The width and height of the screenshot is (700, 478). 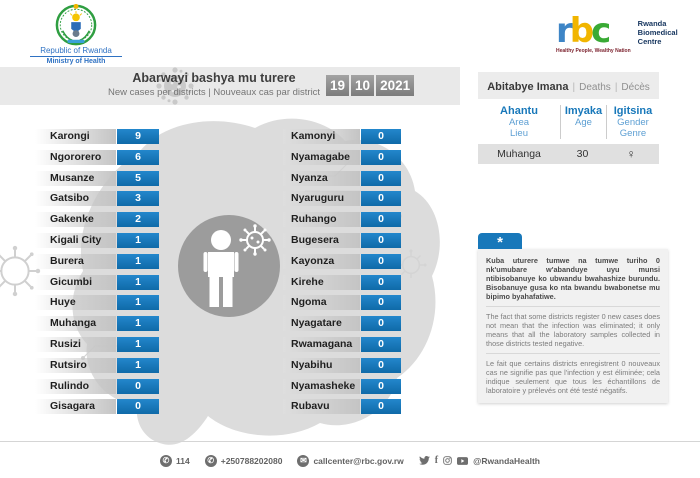 I want to click on district-row: Rusizi 1, so click(x=97, y=344).